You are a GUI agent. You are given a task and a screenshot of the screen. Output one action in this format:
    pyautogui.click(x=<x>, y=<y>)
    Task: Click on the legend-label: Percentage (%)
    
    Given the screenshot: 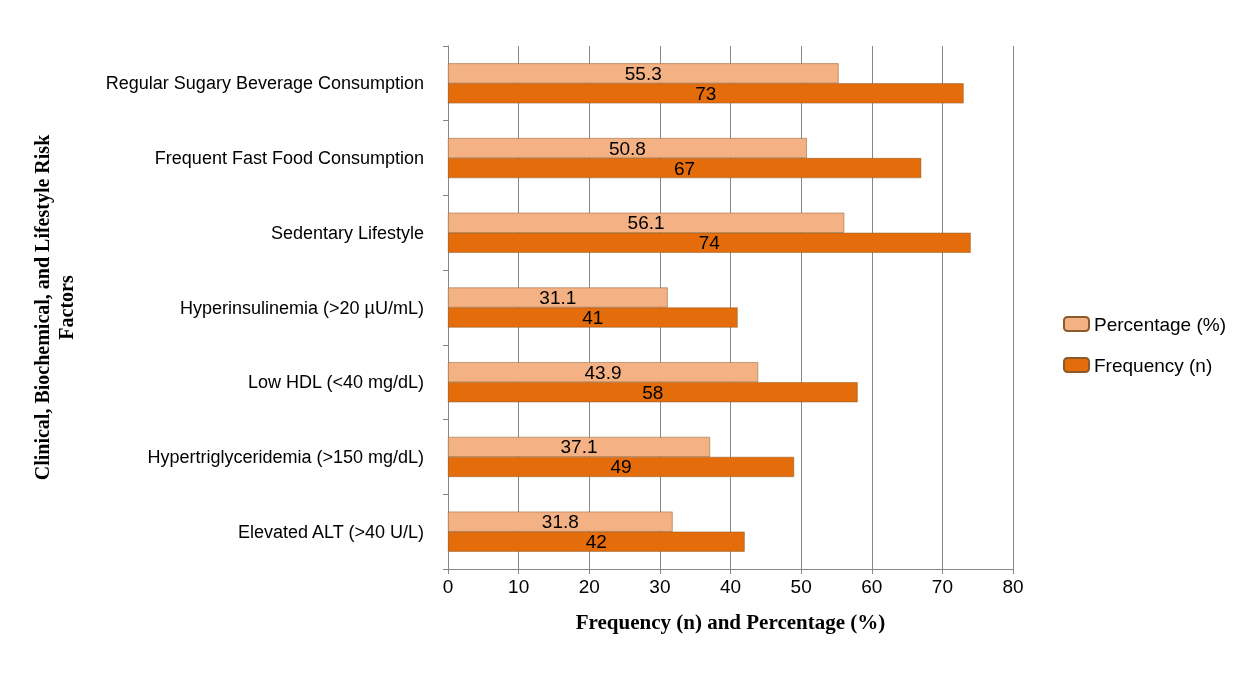 What is the action you would take?
    pyautogui.click(x=1160, y=324)
    